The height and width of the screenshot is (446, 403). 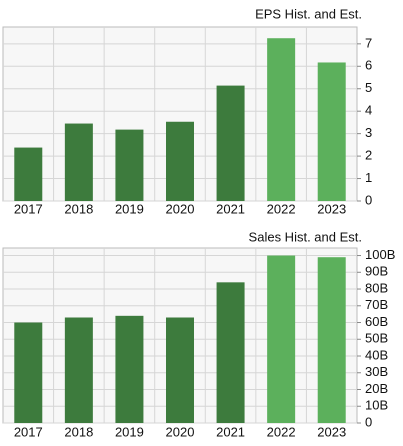 What do you see at coordinates (368, 42) in the screenshot?
I see `y-tick-label: 7` at bounding box center [368, 42].